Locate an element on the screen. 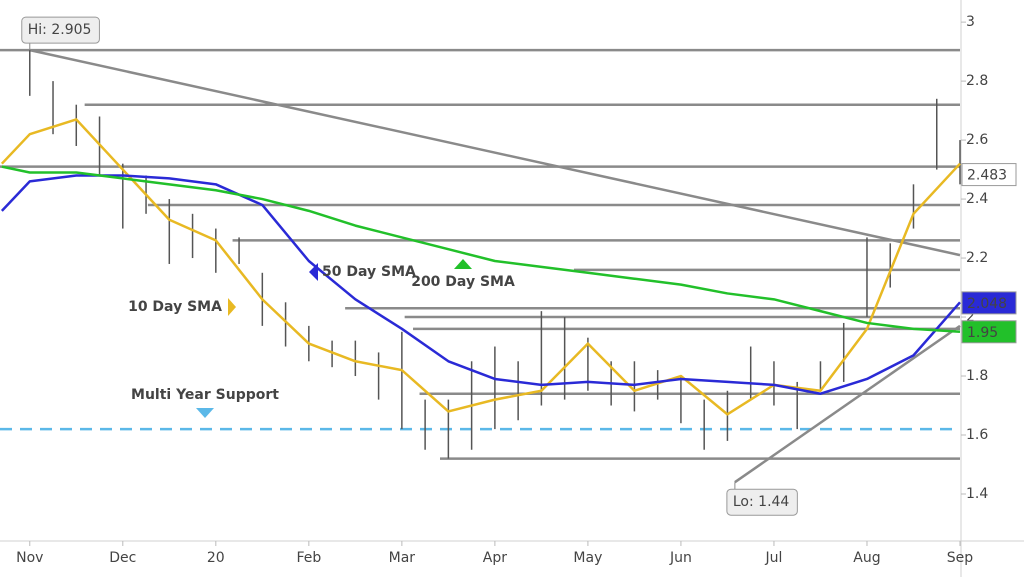 This screenshot has width=1024, height=577. series-label: 50 Day SMA is located at coordinates (369, 272).